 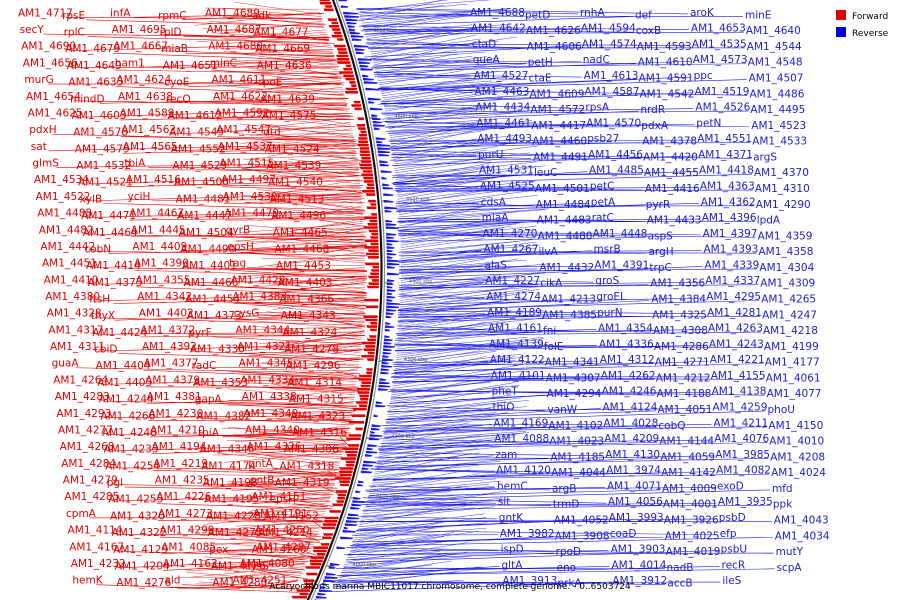 I want to click on reverse-gene-label: AM1_4533, so click(x=779, y=142).